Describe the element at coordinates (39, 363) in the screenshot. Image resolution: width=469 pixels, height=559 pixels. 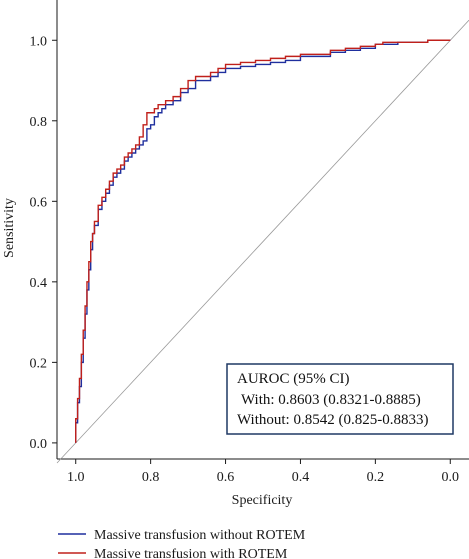
I see `y-tick-label: 0.2` at that location.